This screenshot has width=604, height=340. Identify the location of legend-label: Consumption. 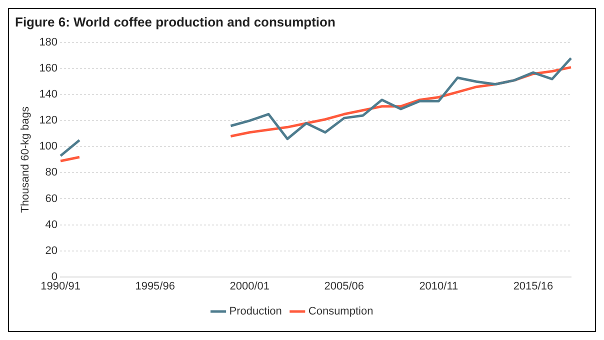
(341, 312).